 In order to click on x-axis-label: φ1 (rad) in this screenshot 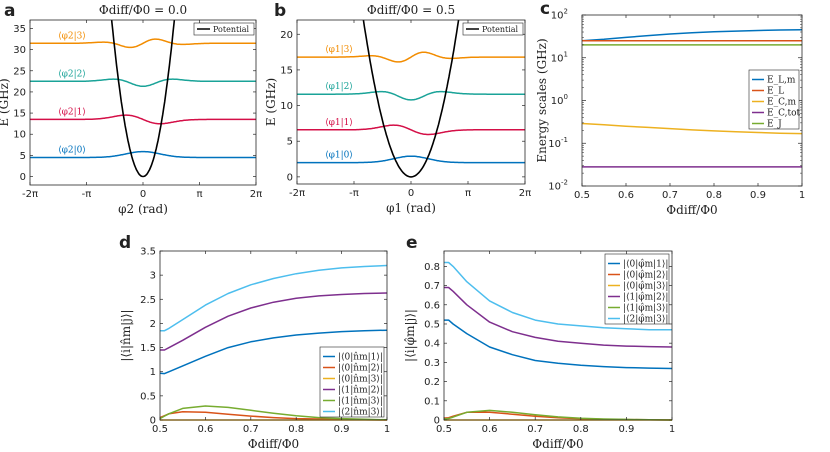, I will do `click(411, 208)`.